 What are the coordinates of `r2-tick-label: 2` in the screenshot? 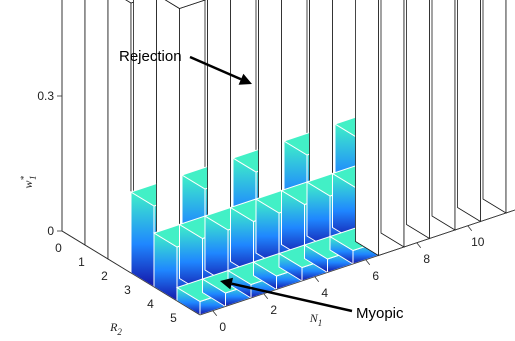 It's located at (104, 276).